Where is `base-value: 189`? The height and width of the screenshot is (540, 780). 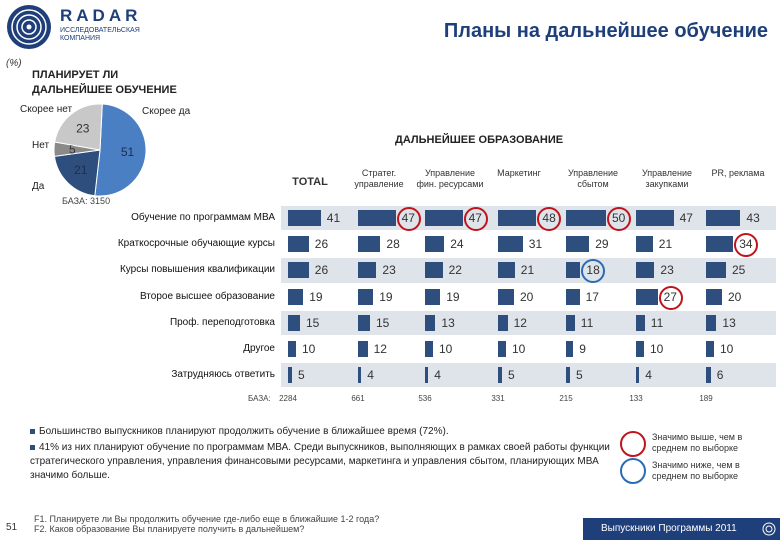
base-value: 189 is located at coordinates (706, 398).